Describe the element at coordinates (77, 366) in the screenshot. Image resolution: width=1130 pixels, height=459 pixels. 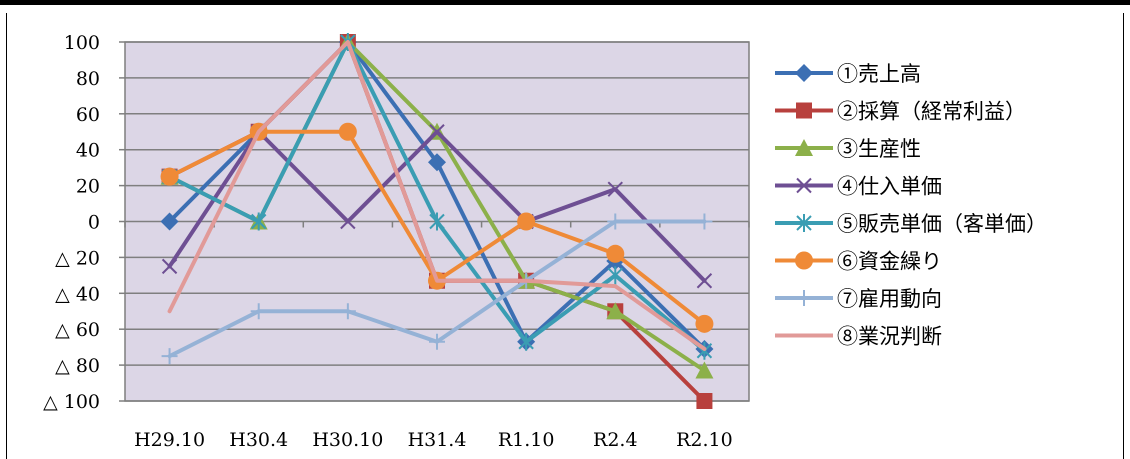
I see `y-tick-label-9: △ 80` at that location.